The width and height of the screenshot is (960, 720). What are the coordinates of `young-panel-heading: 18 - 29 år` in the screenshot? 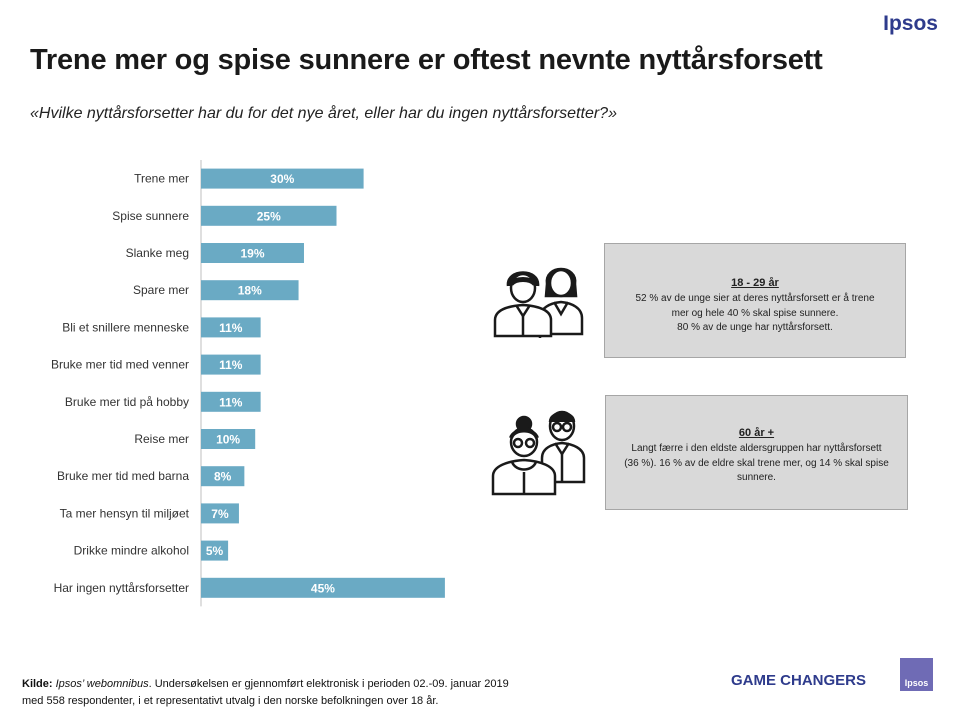 It's located at (755, 283).